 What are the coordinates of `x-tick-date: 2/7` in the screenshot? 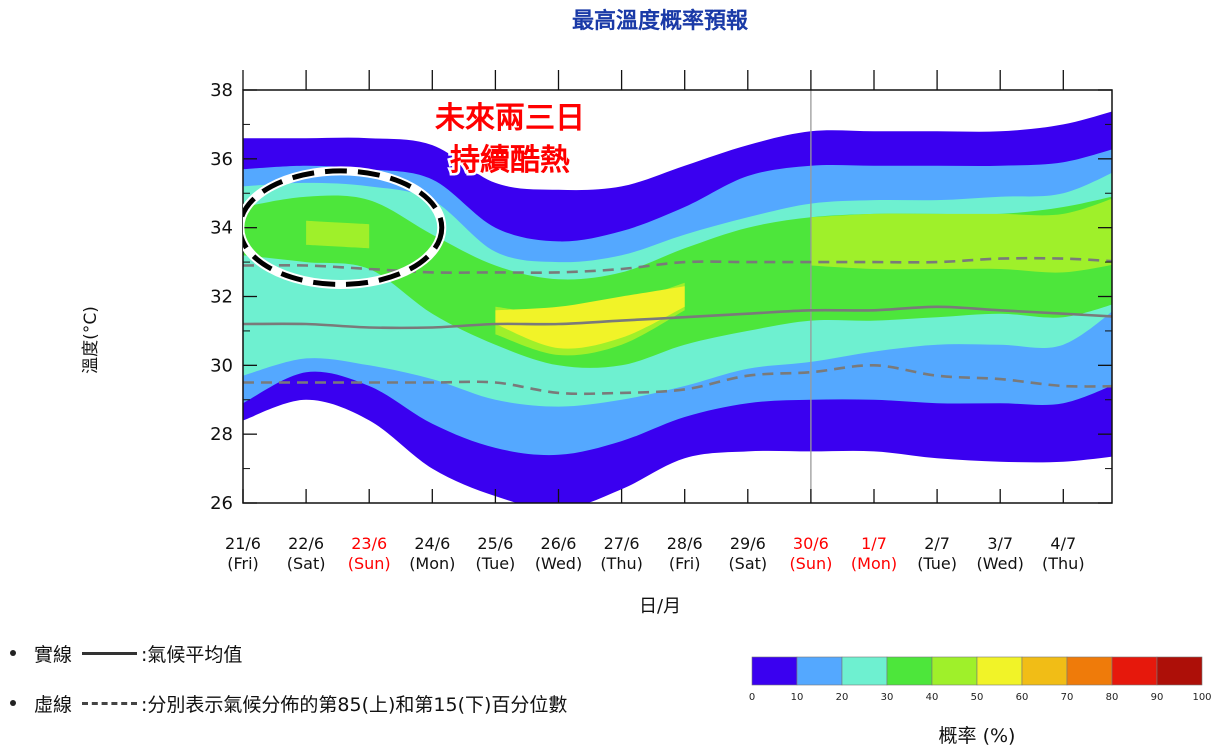 It's located at (937, 543).